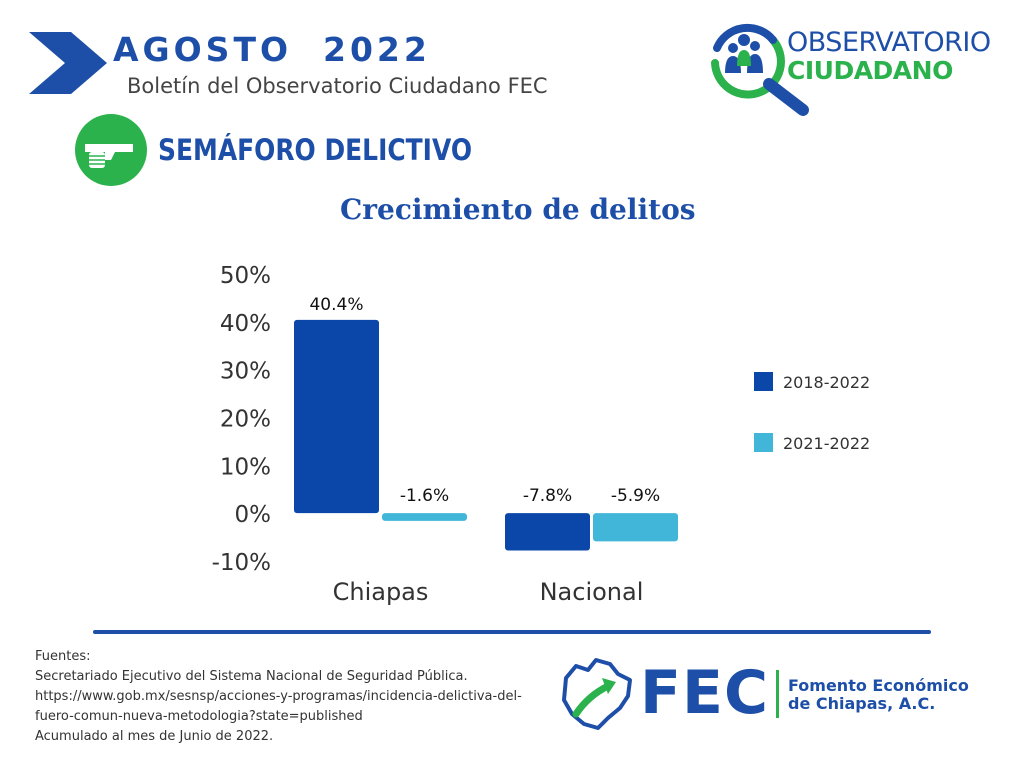 The width and height of the screenshot is (1024, 768). I want to click on fec-logo: FEC Fomento Económico de Chiapas, A.C., so click(768, 694).